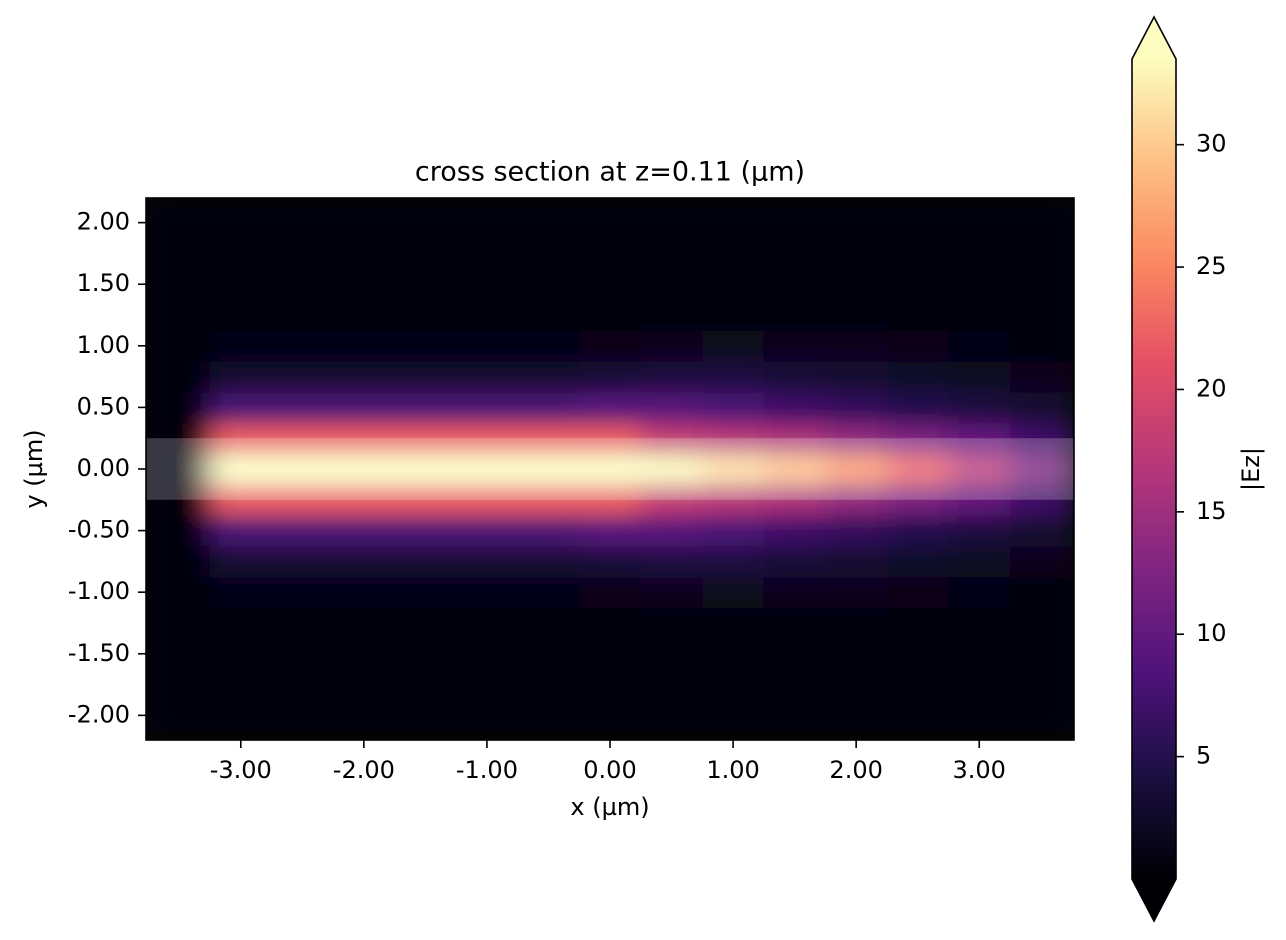 The image size is (1286, 940). I want to click on colorbar-tick-label: 30, so click(1211, 144).